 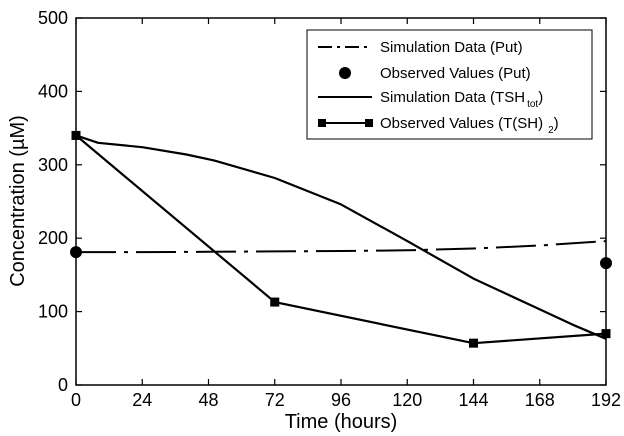 I want to click on legend-label-sim-tsh: Simulation Data (TSH tot), so click(x=461, y=99).